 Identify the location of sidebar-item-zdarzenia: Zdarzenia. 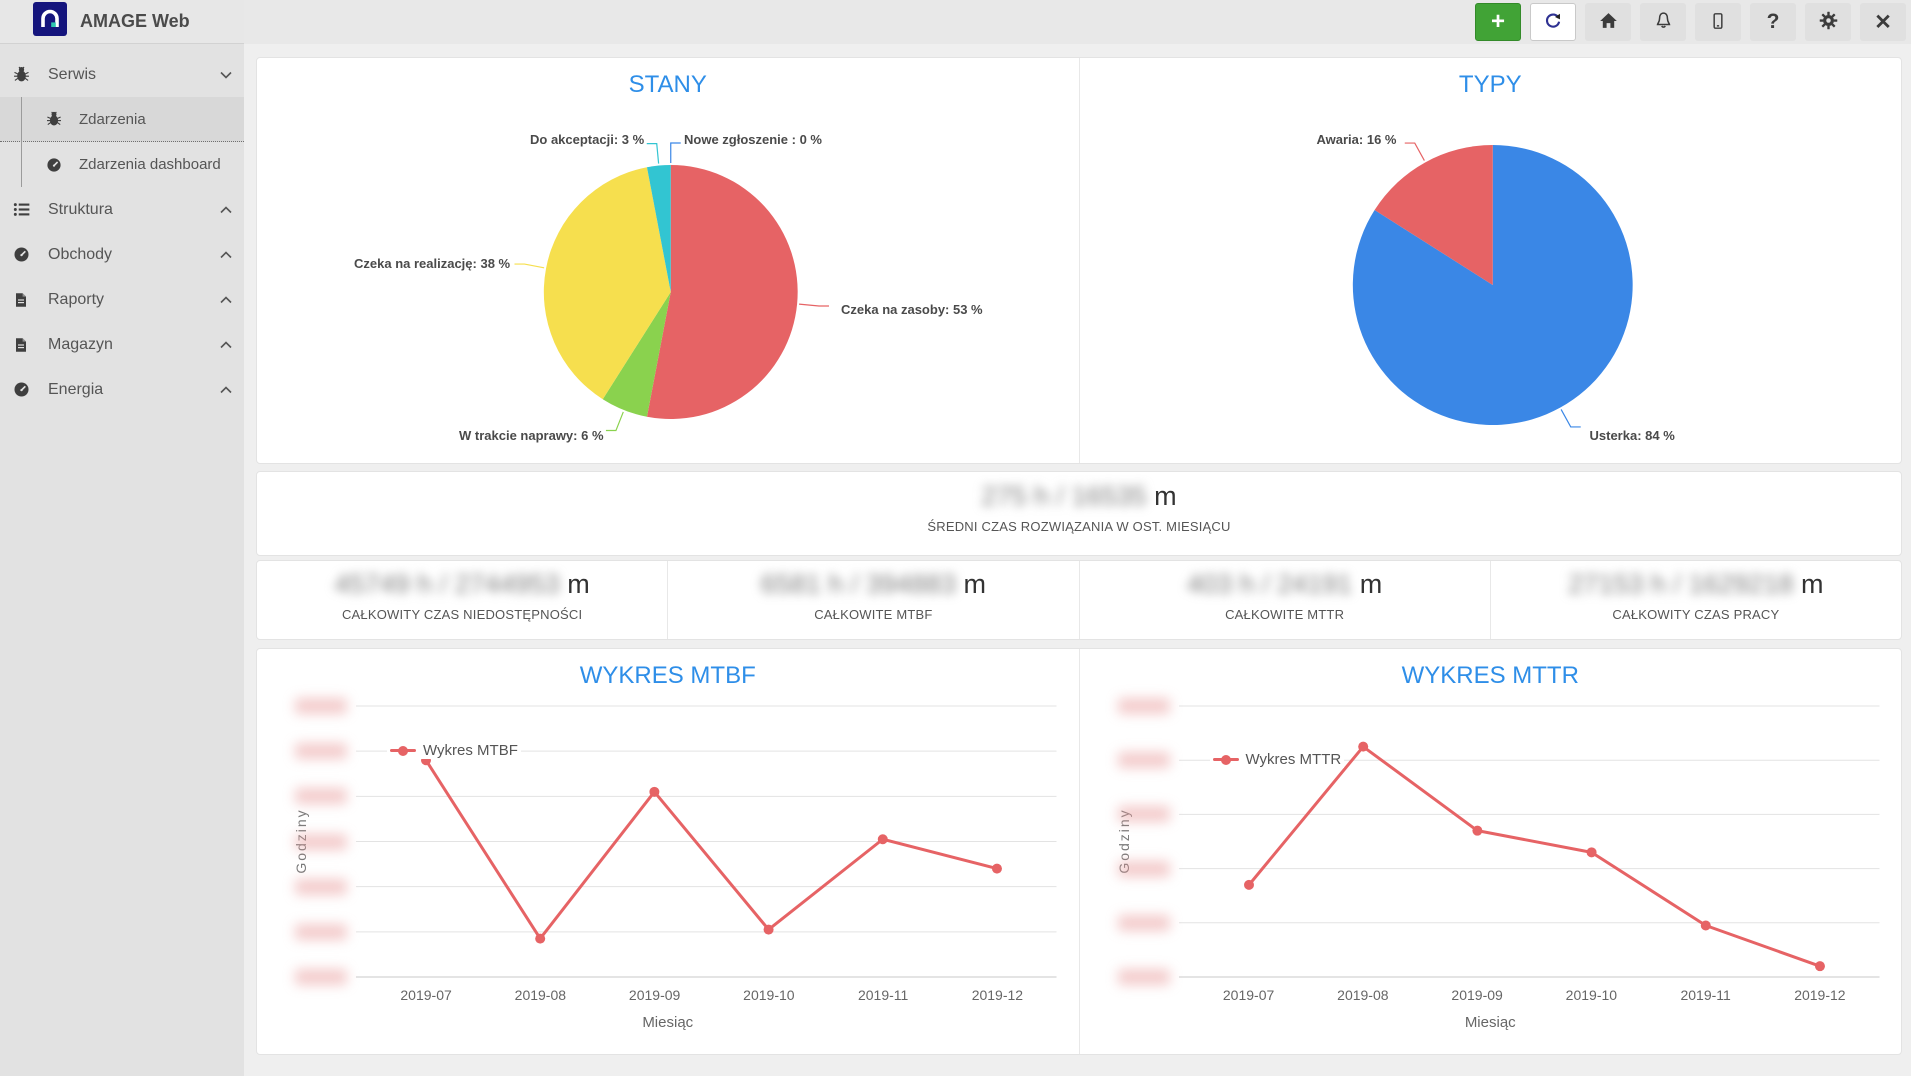
(122, 119).